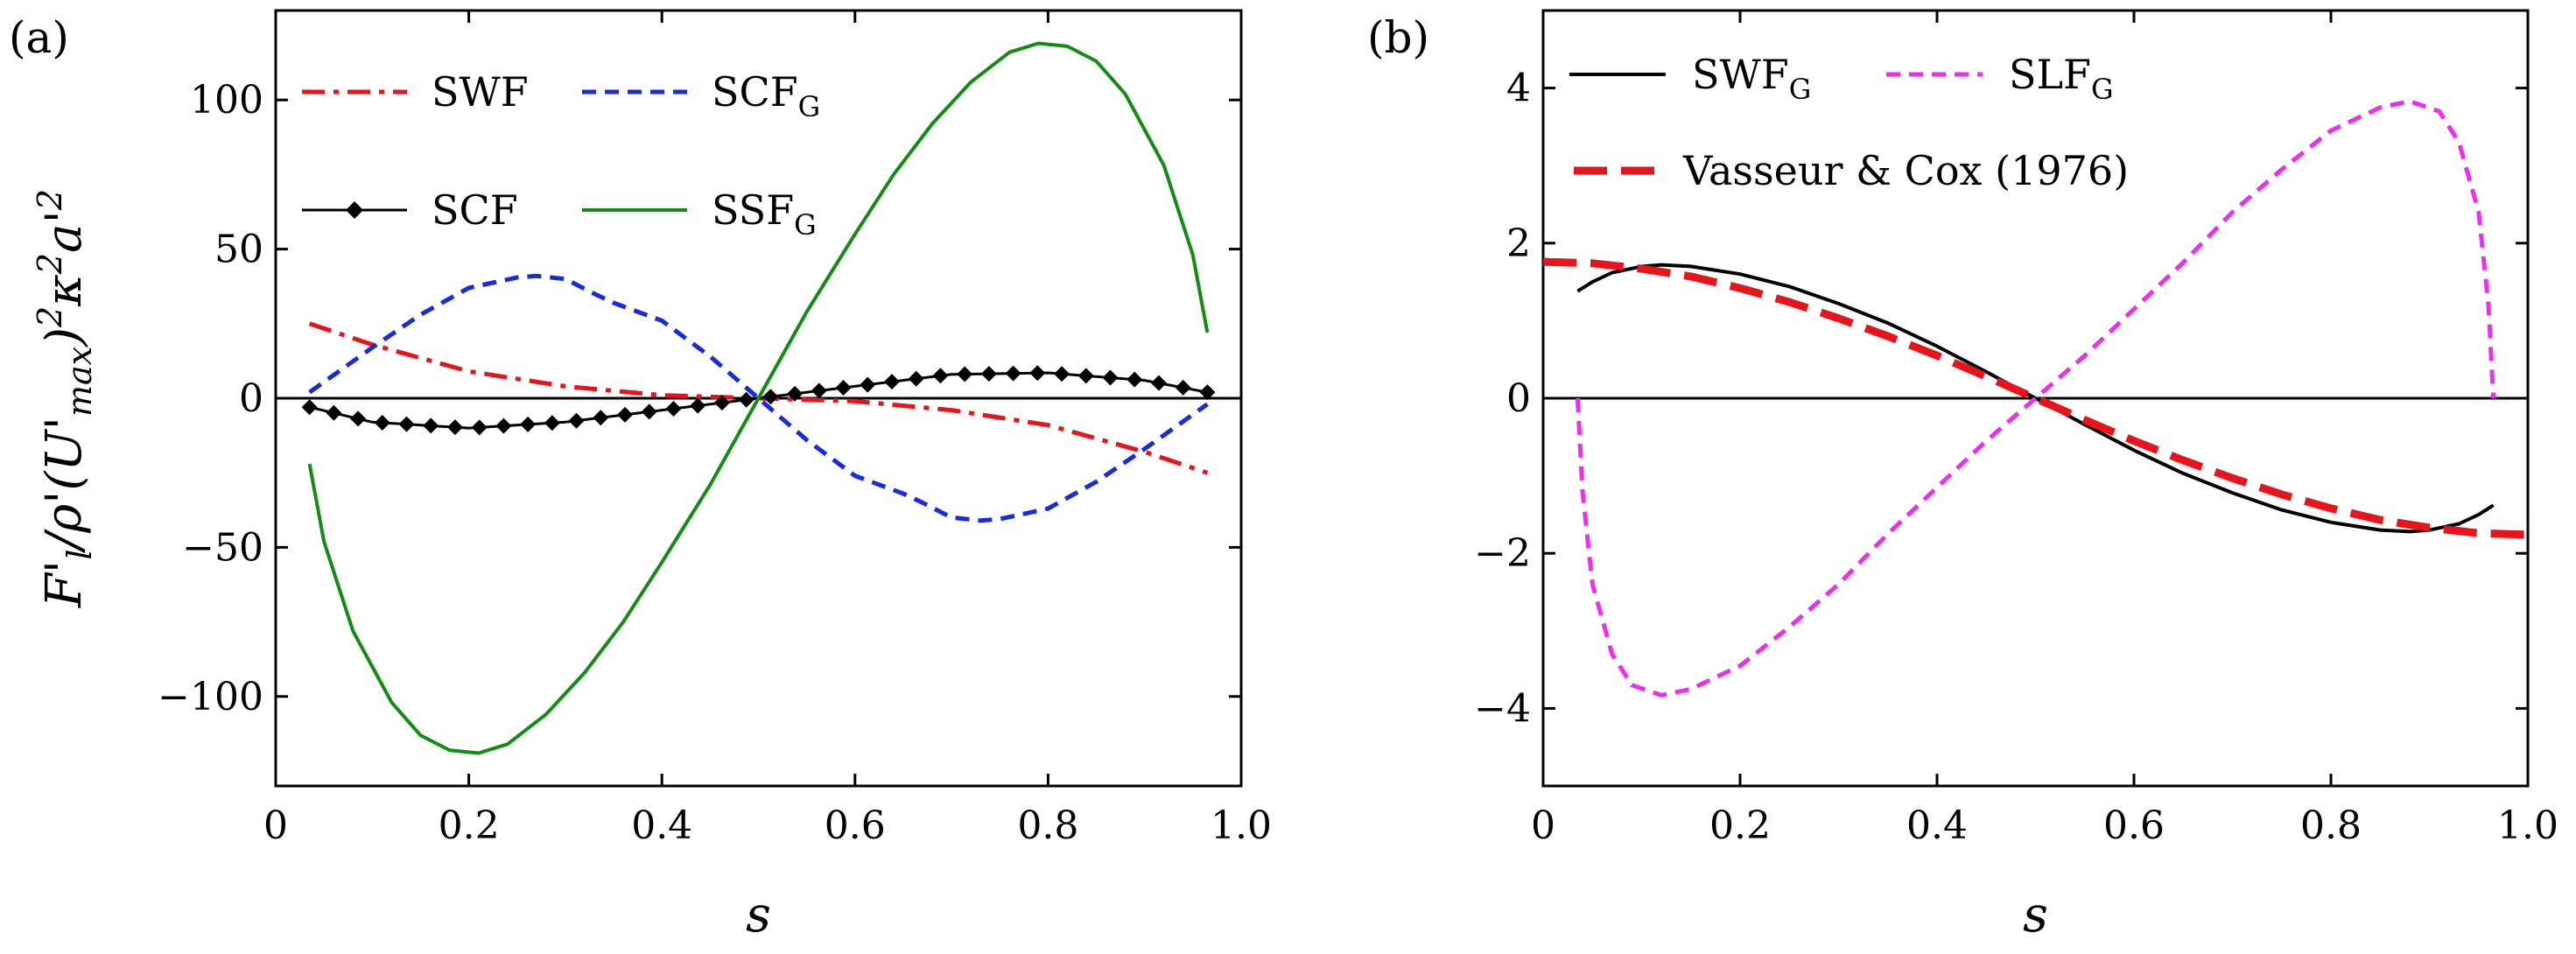 The height and width of the screenshot is (954, 2576). I want to click on y-tick-label: 100, so click(227, 100).